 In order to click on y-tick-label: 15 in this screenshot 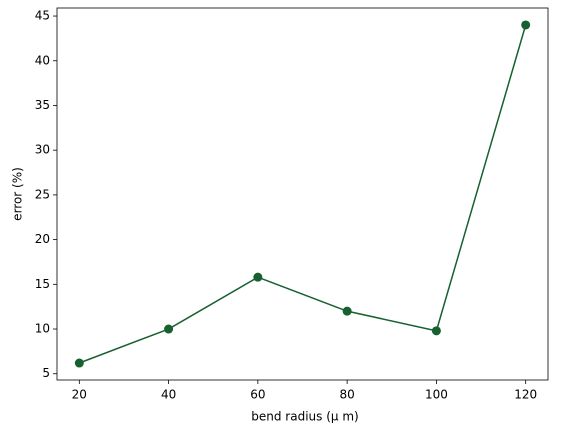, I will do `click(42, 284)`.